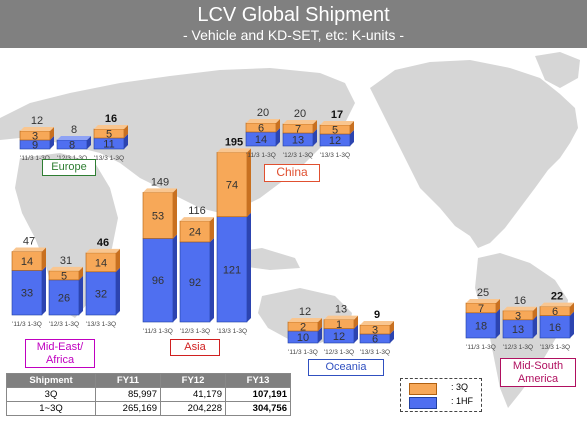 The image size is (587, 422). I want to click on legend-label-3q: : 3Q, so click(460, 387).